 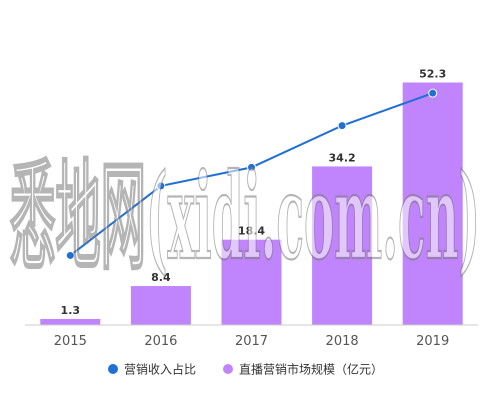 What do you see at coordinates (160, 305) in the screenshot?
I see `bar-2016` at bounding box center [160, 305].